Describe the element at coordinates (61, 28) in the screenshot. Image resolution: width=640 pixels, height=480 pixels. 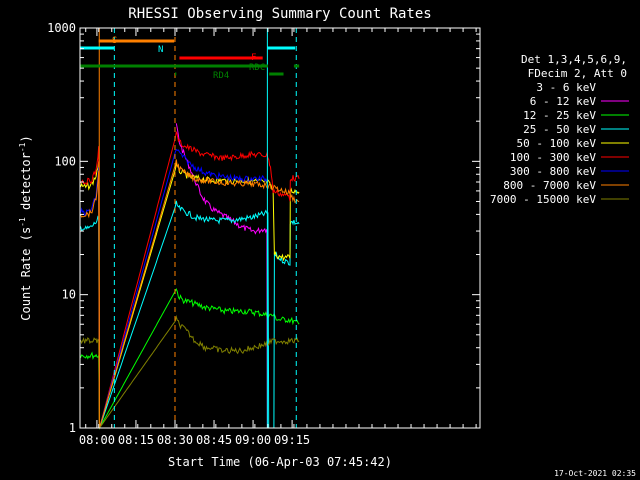
I see `y-tick-label: 1000` at that location.